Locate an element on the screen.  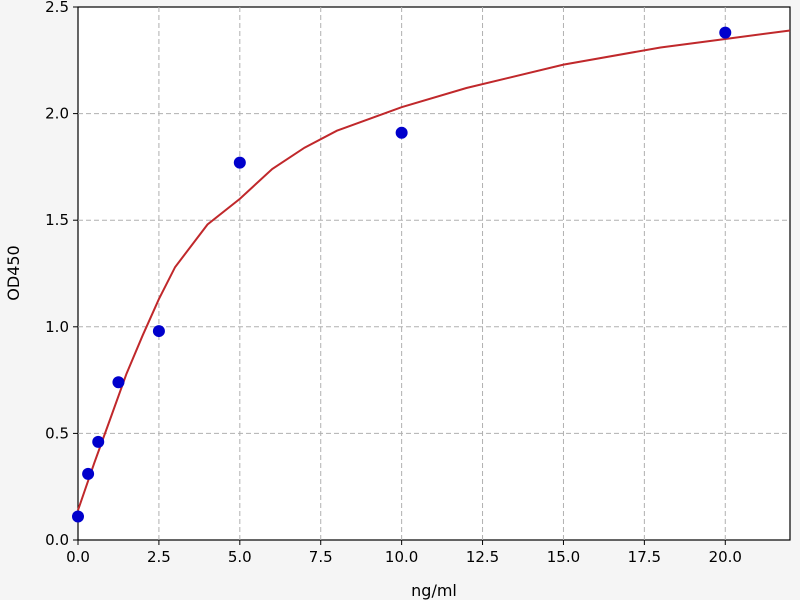
x-tick-label: 12.5 is located at coordinates (482, 557).